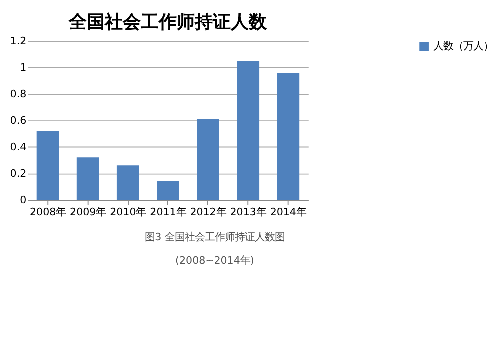 Image resolution: width=500 pixels, height=339 pixels. Describe the element at coordinates (18, 41) in the screenshot. I see `y-tick-label: 1.2` at that location.